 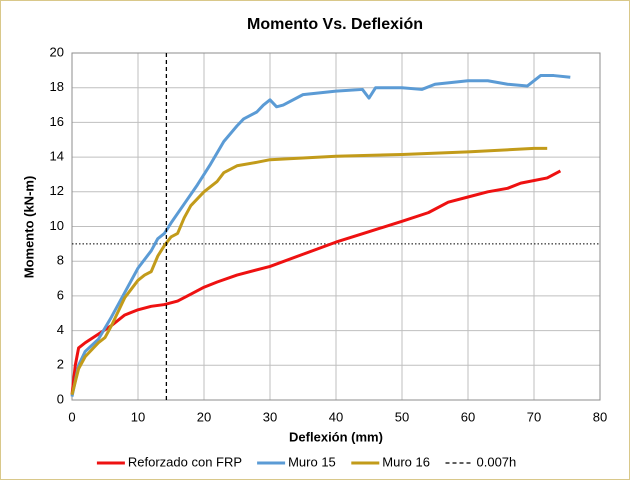 What do you see at coordinates (57, 86) in the screenshot?
I see `y-tick-label: 18` at bounding box center [57, 86].